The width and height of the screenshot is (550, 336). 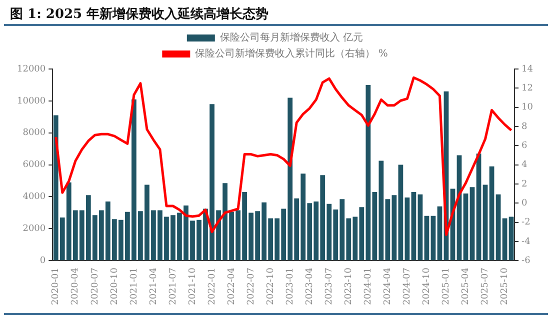 What do you see at coordinates (525, 203) in the screenshot?
I see `y2-tick-label: 0` at bounding box center [525, 203].